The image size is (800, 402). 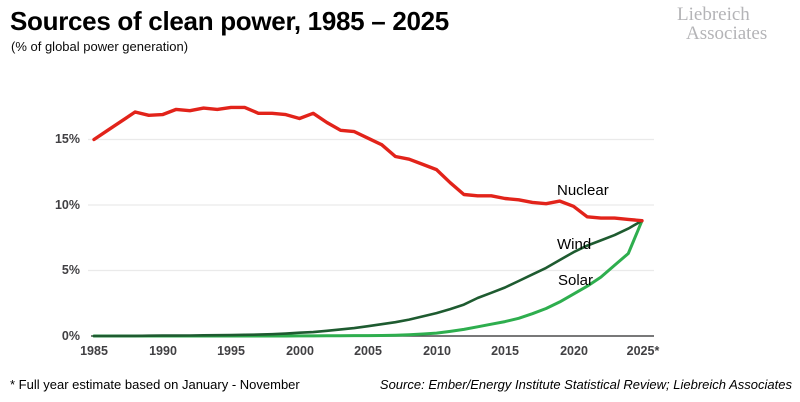 I want to click on x-axis-tick-label: 1985, so click(x=94, y=351).